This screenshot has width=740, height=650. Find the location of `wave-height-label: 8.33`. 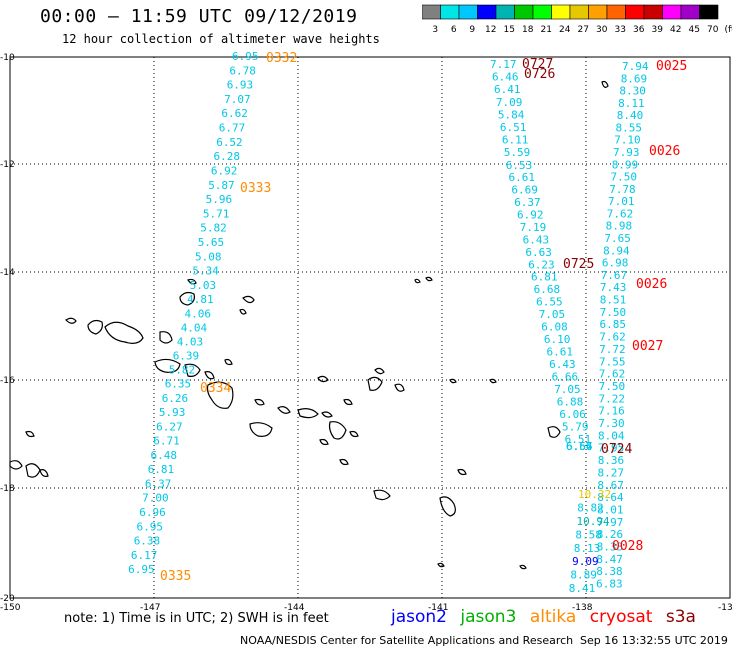

wave-height-label: 8.33 is located at coordinates (610, 547).